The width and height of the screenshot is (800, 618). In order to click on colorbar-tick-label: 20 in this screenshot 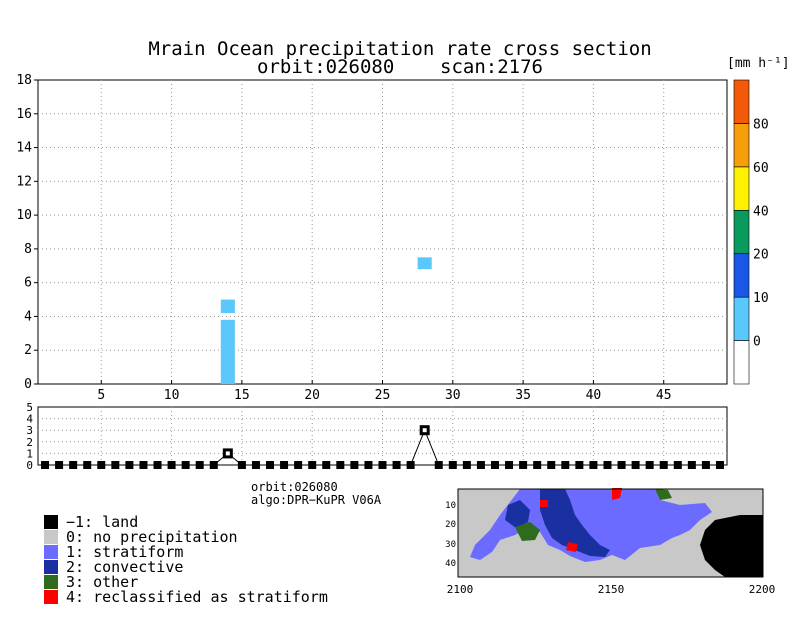, I will do `click(761, 255)`.